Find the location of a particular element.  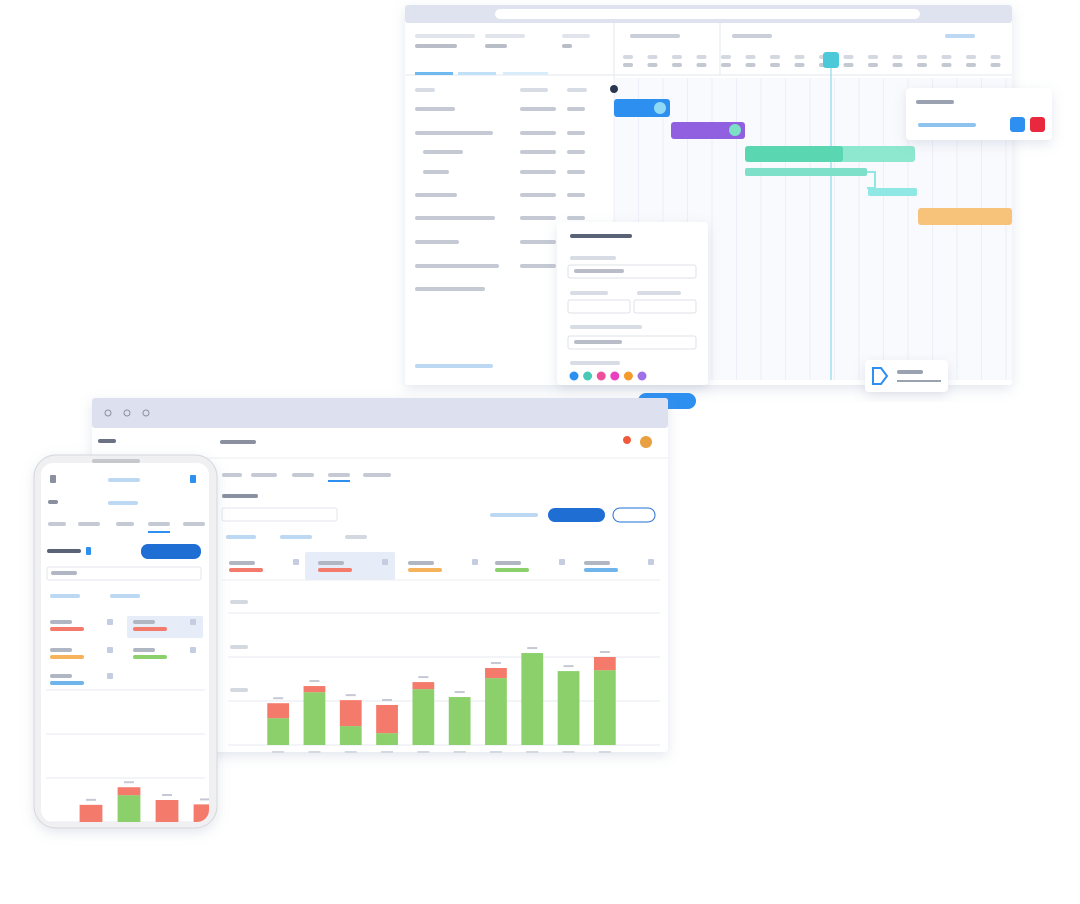

primary-button is located at coordinates (576, 515).